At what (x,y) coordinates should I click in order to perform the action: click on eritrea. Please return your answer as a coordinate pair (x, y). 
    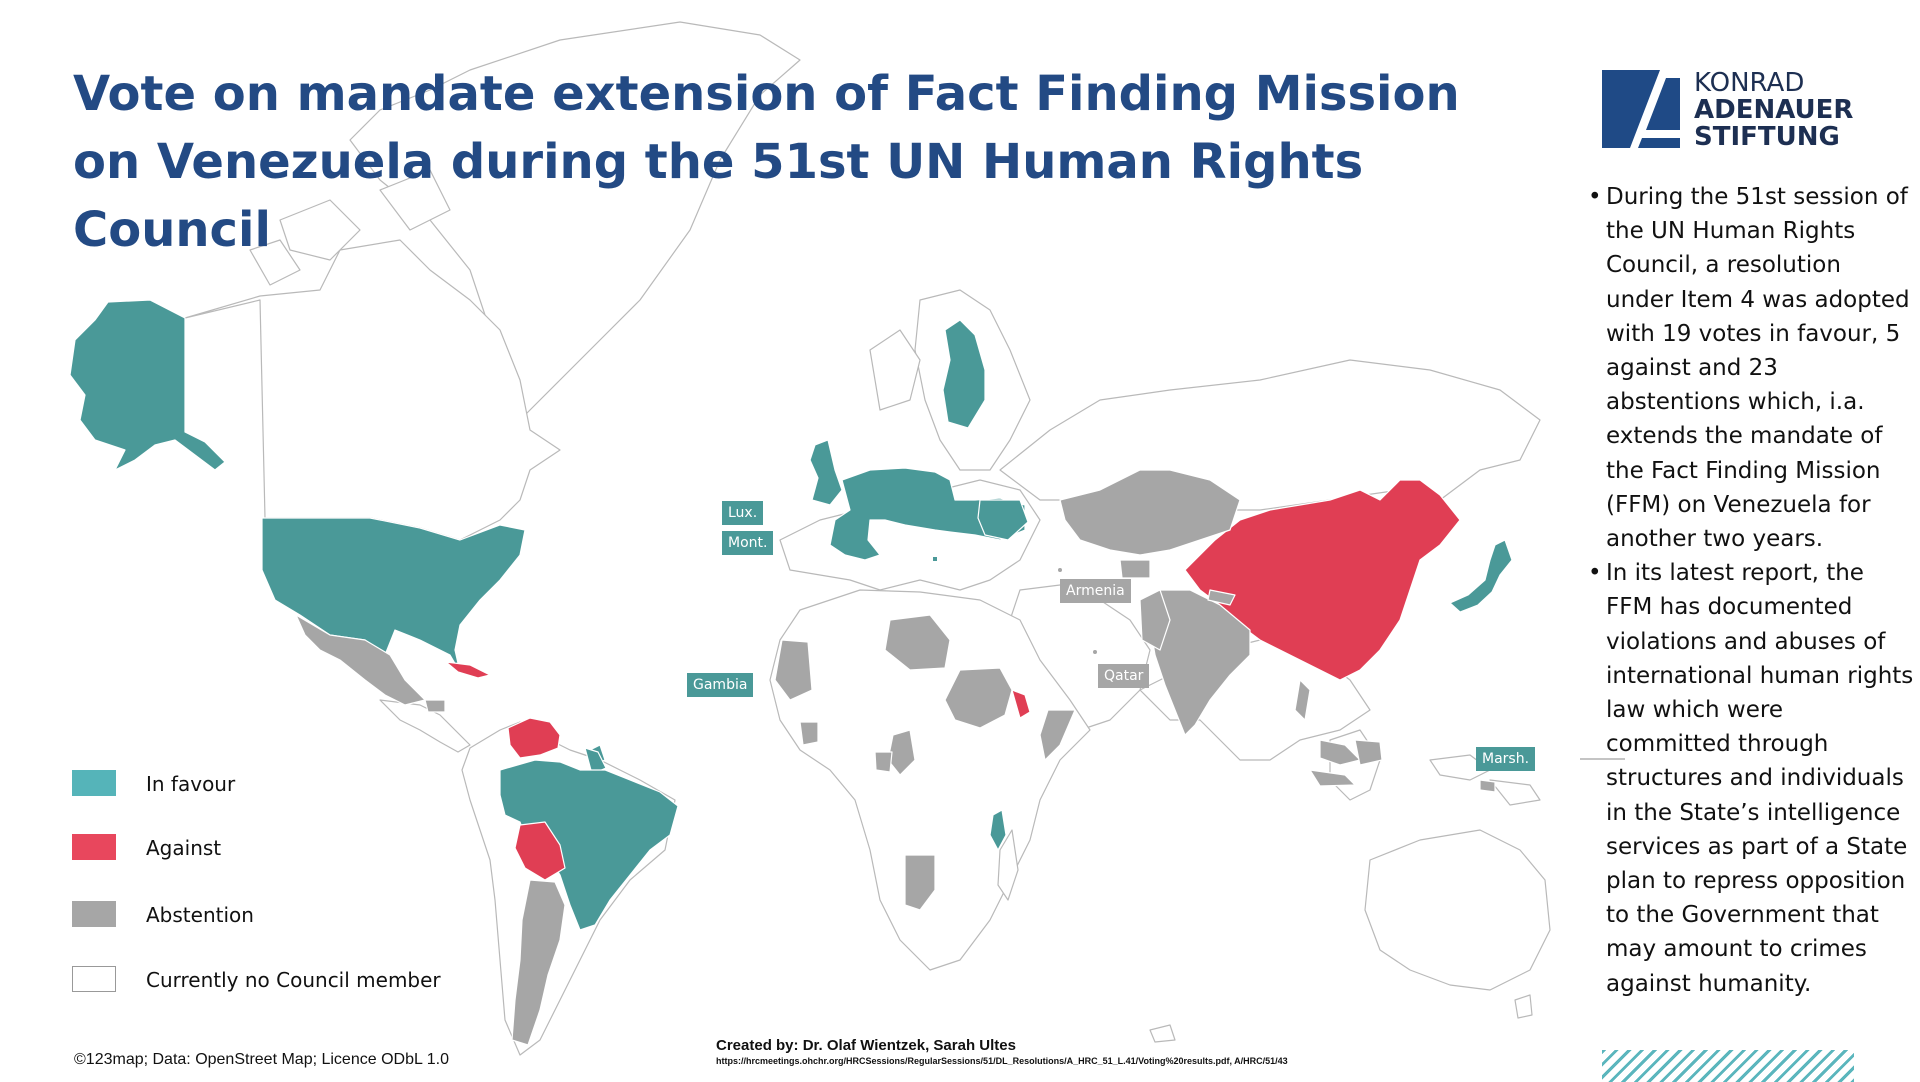
    Looking at the image, I should click on (1021, 704).